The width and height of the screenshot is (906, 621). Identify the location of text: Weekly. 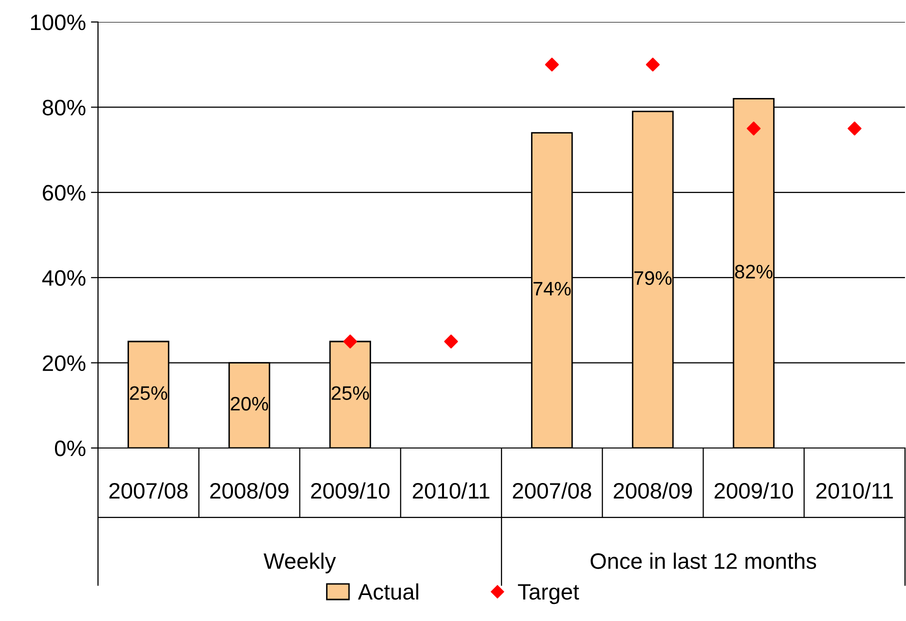
(300, 563).